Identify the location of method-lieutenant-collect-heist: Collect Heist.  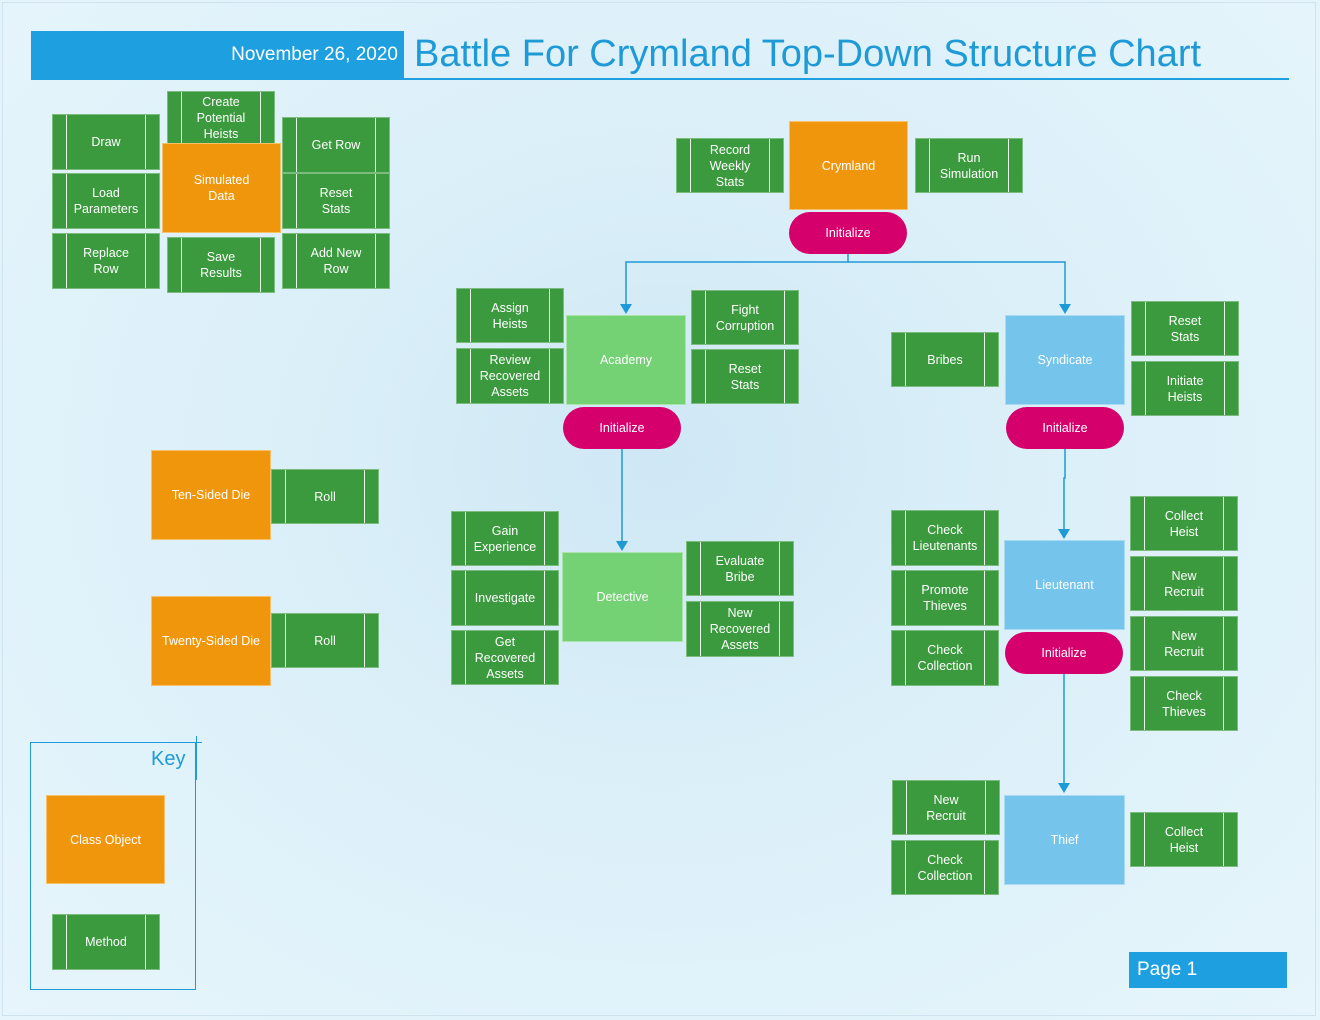
(1184, 523).